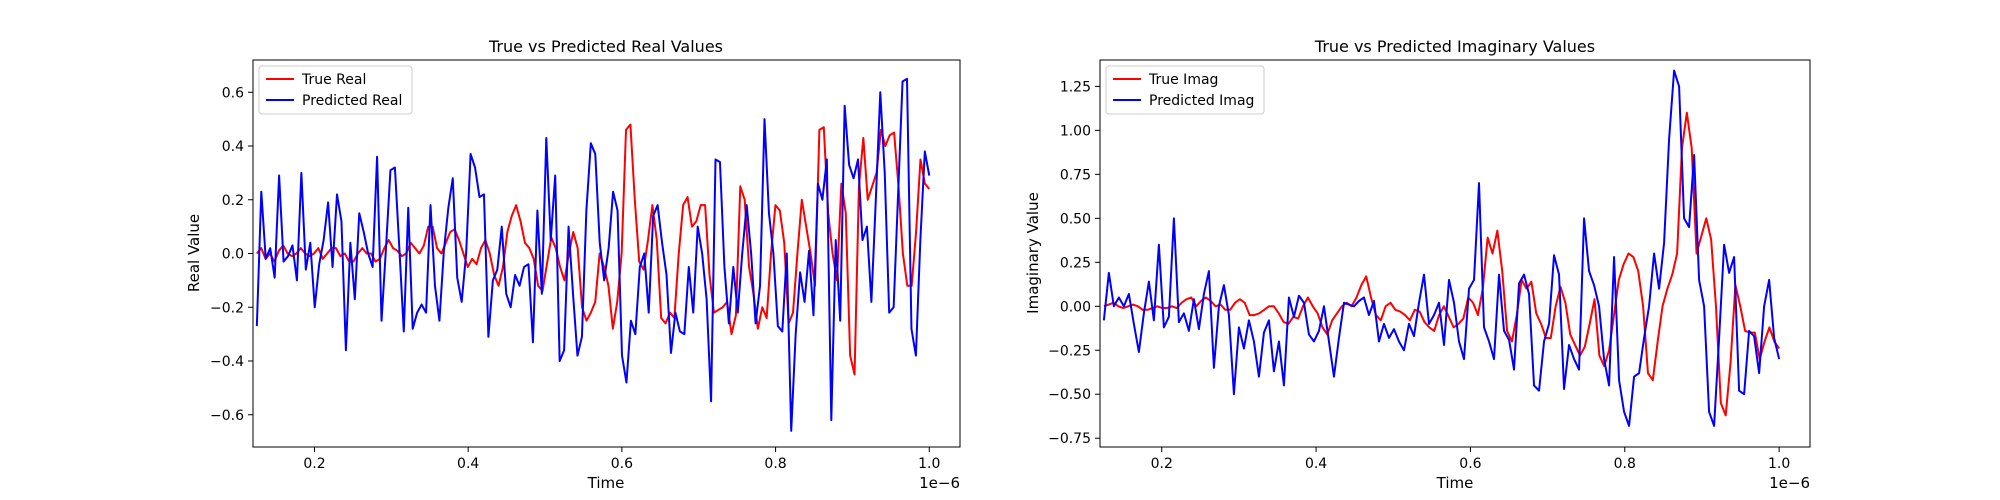  Describe the element at coordinates (194, 253) in the screenshot. I see `y-axis-label: Real Value` at that location.